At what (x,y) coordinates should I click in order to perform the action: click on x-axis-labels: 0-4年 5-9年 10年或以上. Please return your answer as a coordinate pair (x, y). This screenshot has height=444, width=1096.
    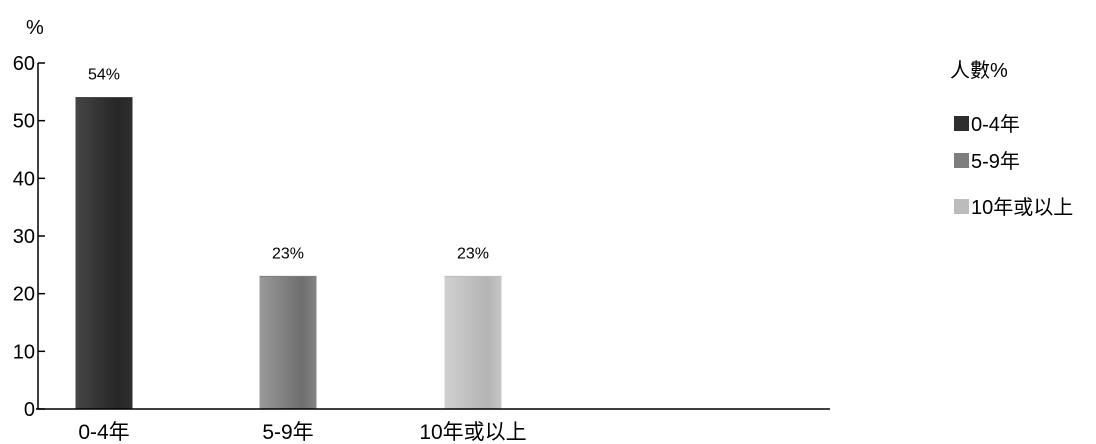
    Looking at the image, I should click on (302, 432).